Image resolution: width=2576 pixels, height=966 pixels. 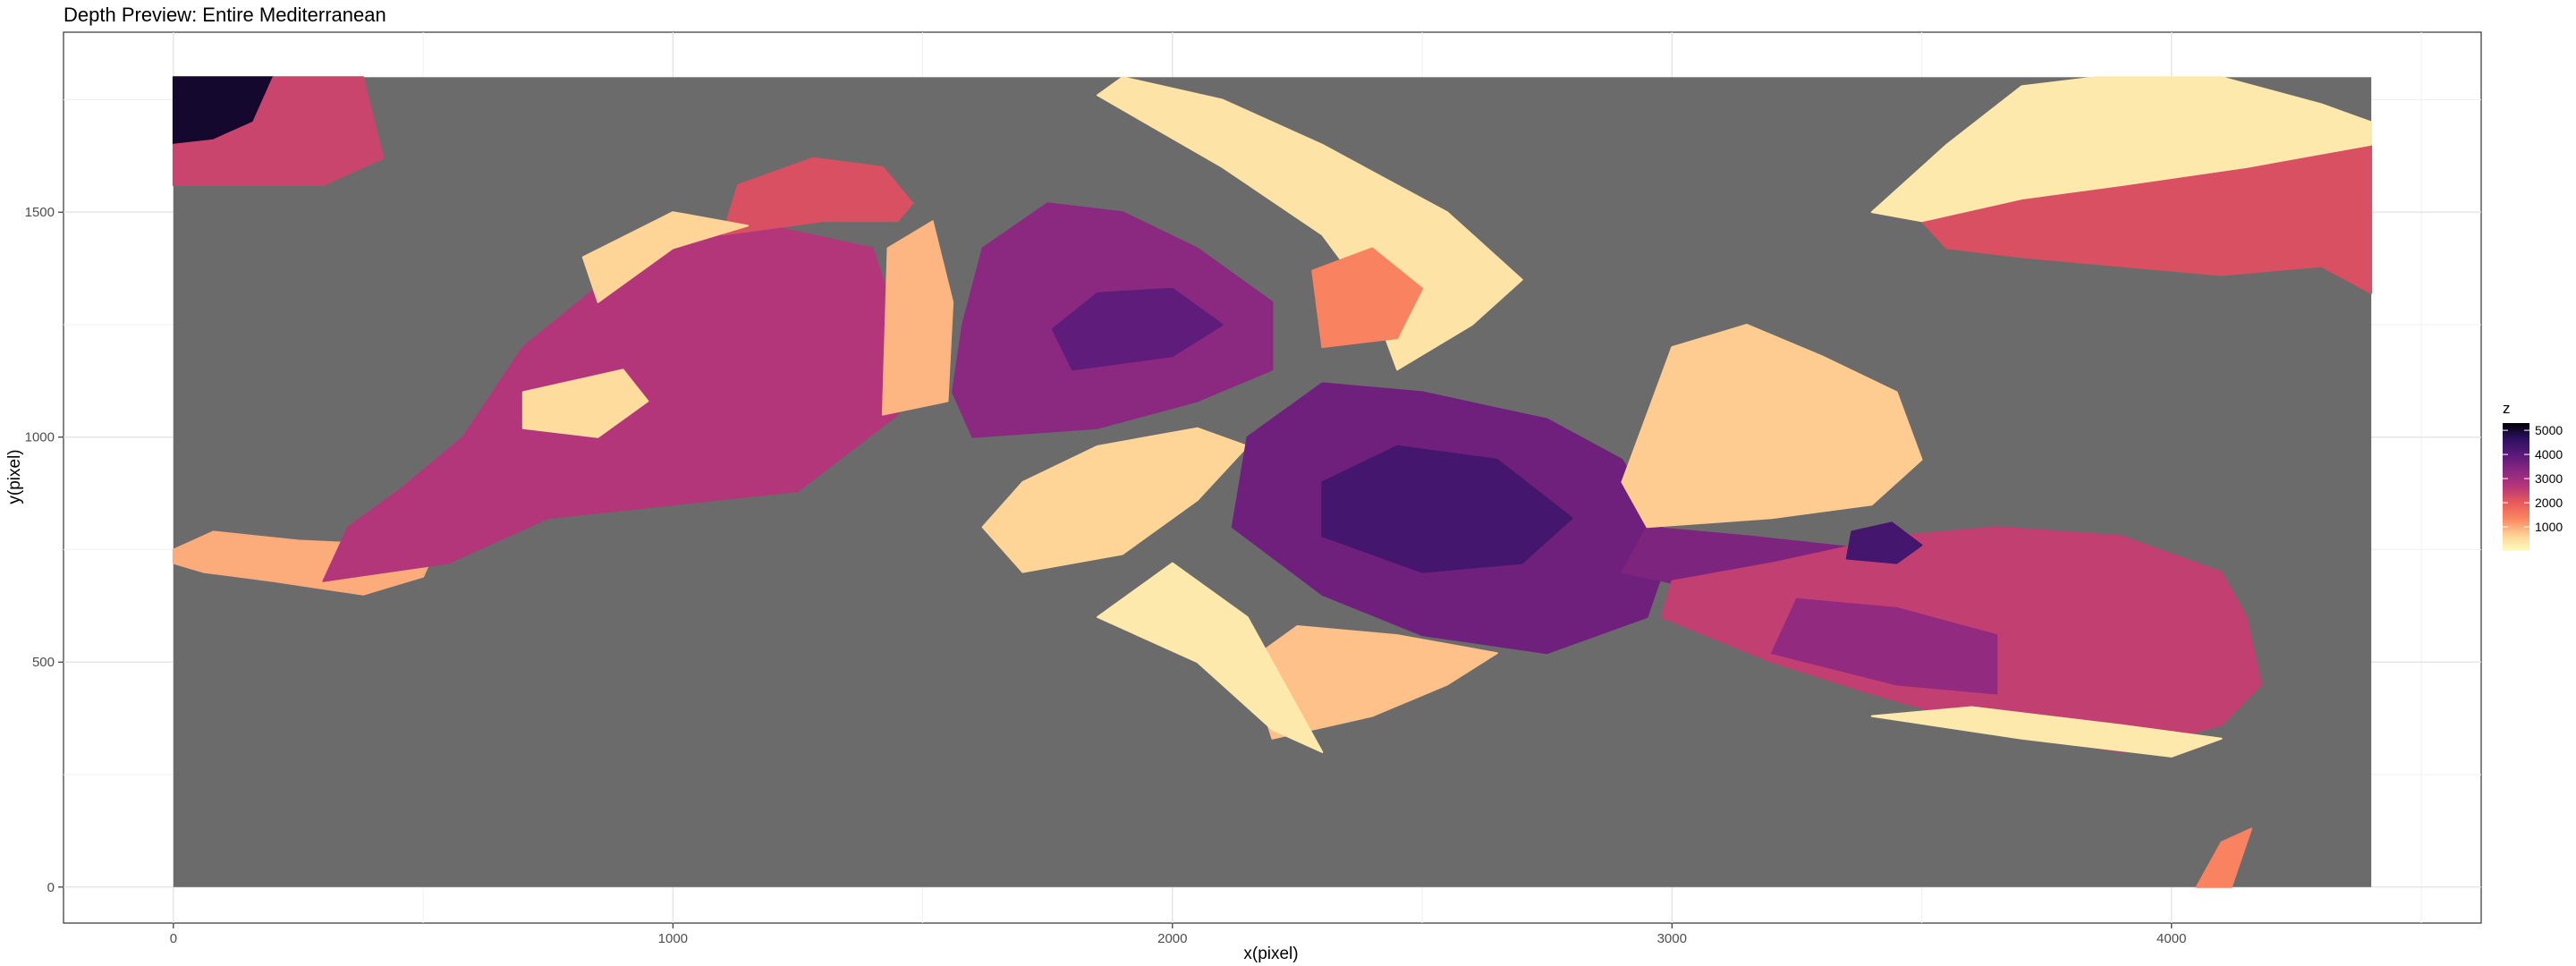 What do you see at coordinates (40, 437) in the screenshot?
I see `y-tick-label: 1000` at bounding box center [40, 437].